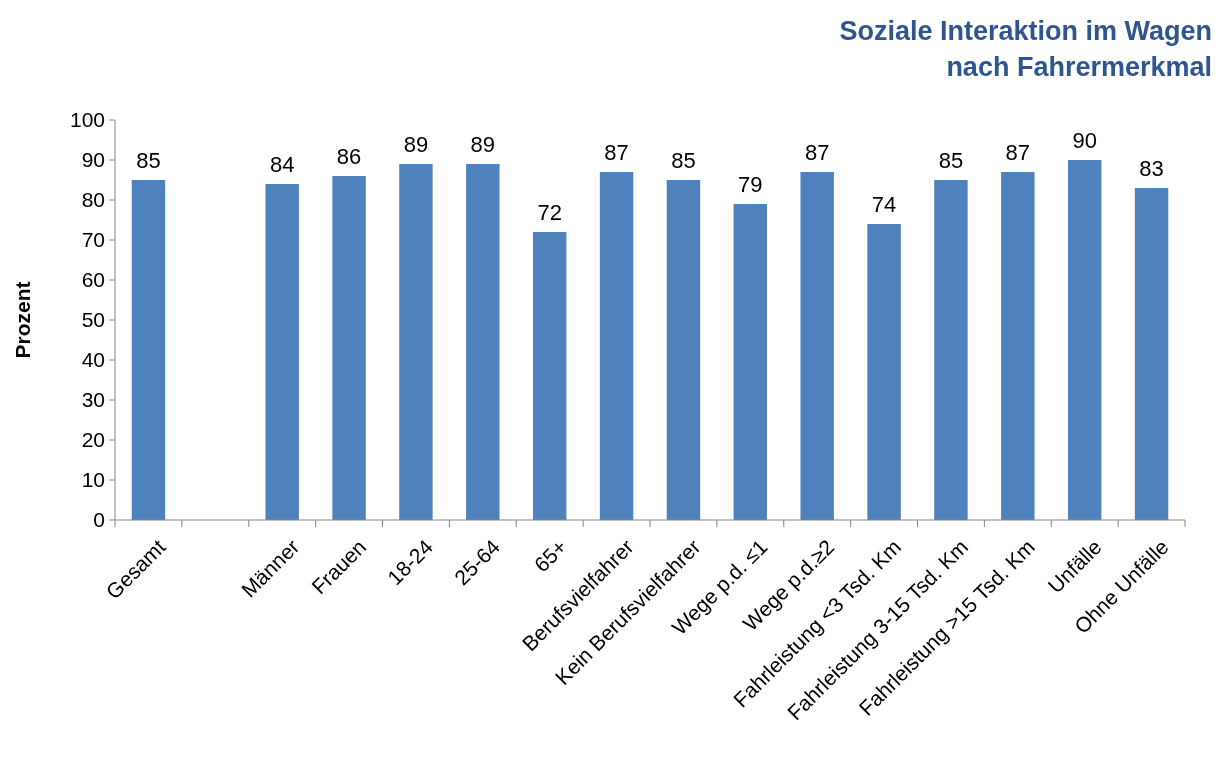  What do you see at coordinates (93, 160) in the screenshot?
I see `y-tick-label: 90` at bounding box center [93, 160].